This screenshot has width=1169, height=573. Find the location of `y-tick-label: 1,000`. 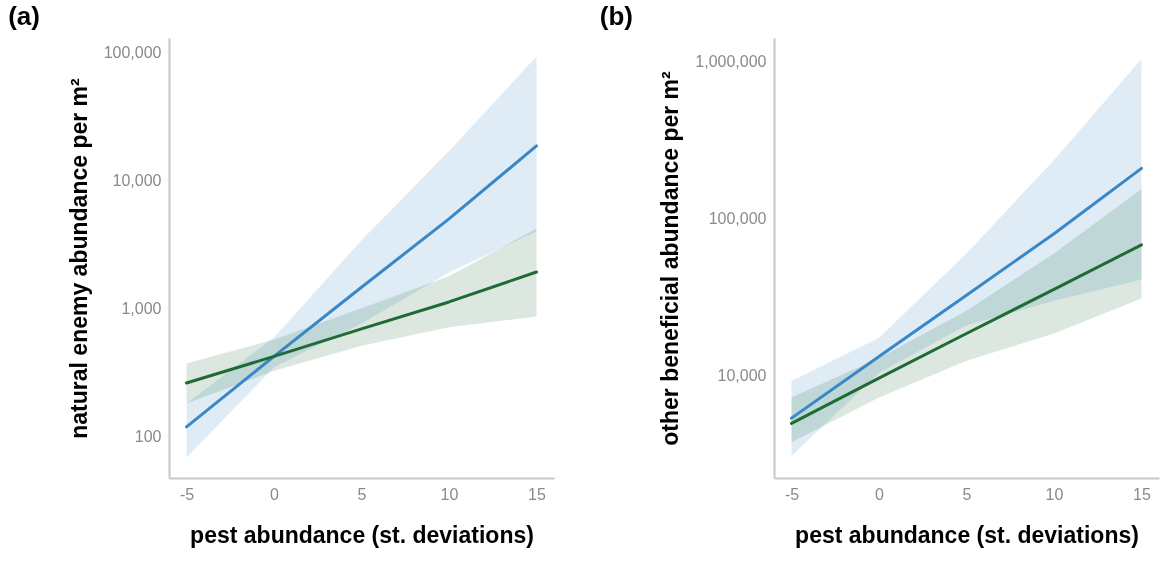

y-tick-label: 1,000 is located at coordinates (141, 308).